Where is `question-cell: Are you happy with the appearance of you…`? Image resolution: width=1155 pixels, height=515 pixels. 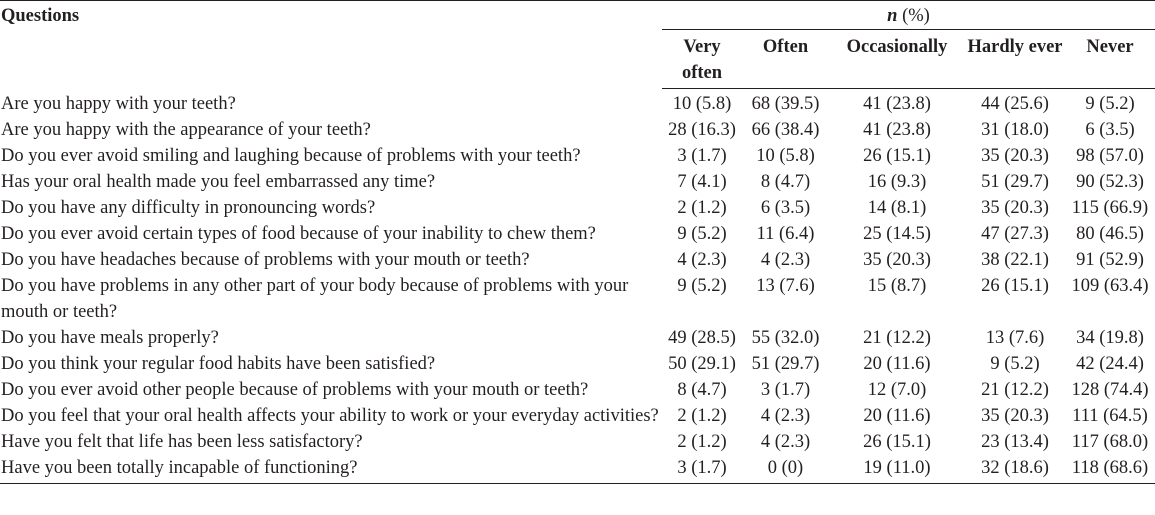 question-cell: Are you happy with the appearance of you… is located at coordinates (186, 130).